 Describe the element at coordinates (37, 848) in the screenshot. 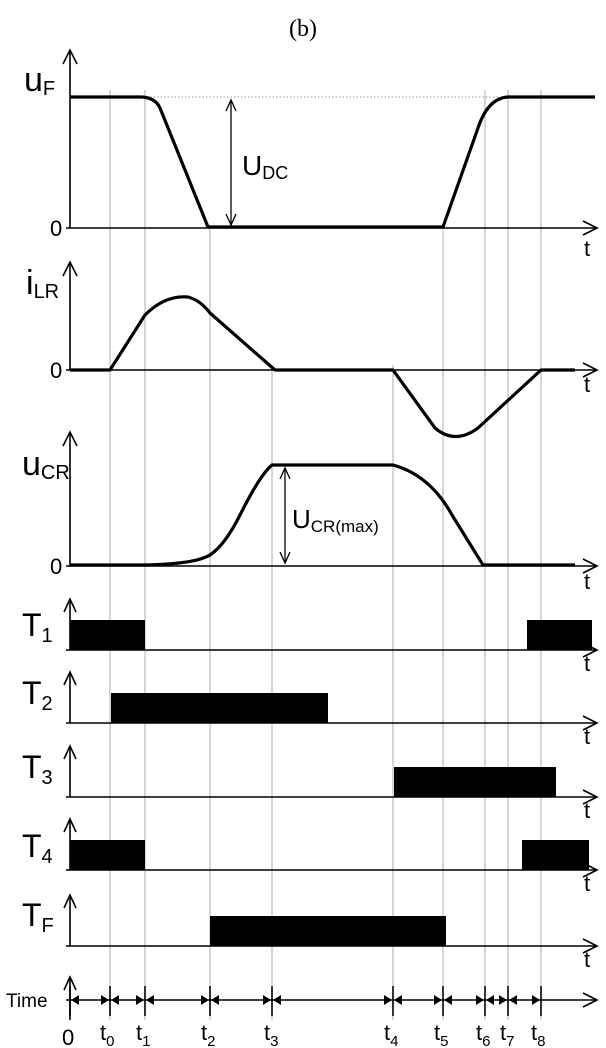

I see `T4-signal-label: T4` at that location.